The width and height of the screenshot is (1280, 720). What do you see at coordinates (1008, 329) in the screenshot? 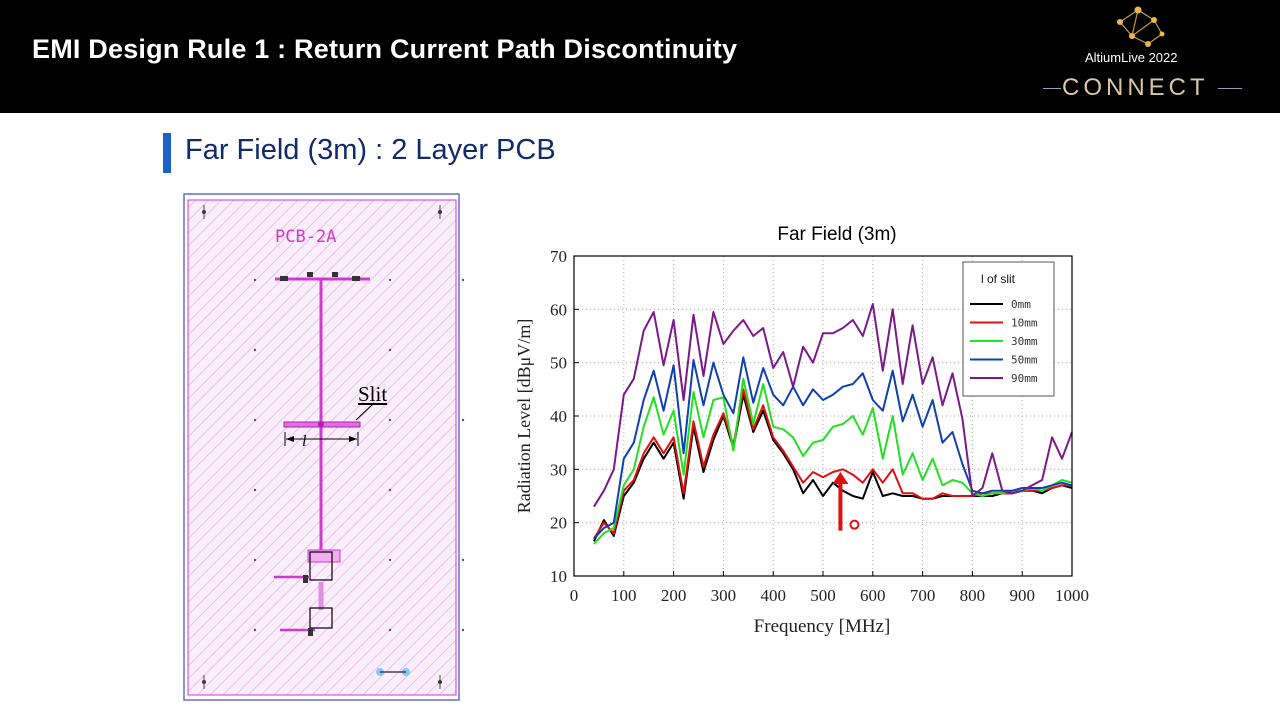
I see `chart-legend: l of slit 0mm 10mm 30mm 50mm 90mm` at bounding box center [1008, 329].